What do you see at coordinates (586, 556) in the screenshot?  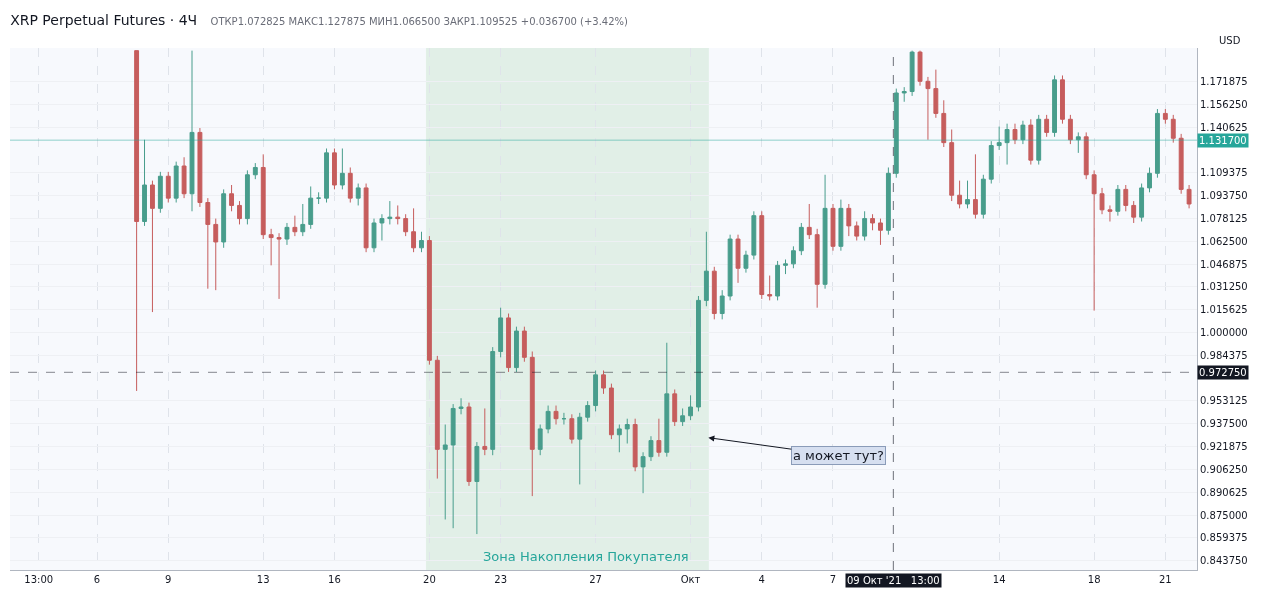 I see `band-label: Зона Накопления Покупателя` at bounding box center [586, 556].